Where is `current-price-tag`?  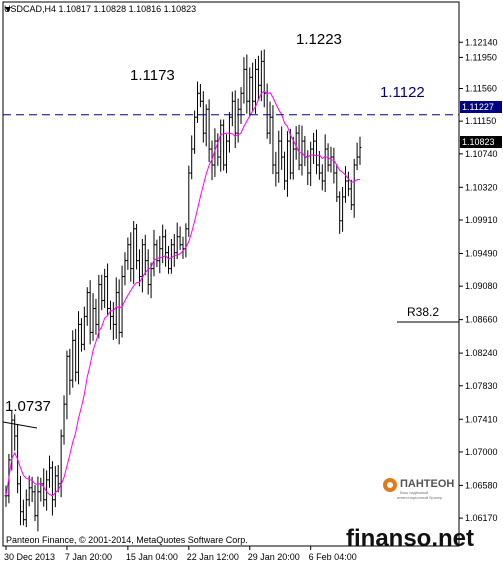 current-price-tag is located at coordinates (481, 142).